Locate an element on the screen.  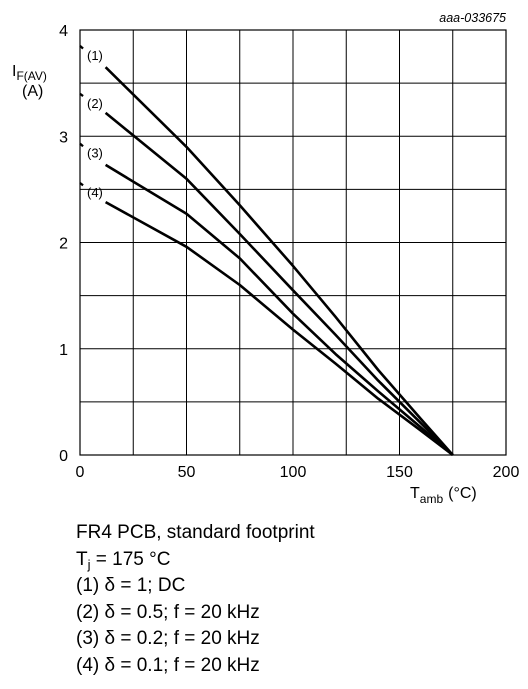
x-tick-label: 50 is located at coordinates (187, 472).